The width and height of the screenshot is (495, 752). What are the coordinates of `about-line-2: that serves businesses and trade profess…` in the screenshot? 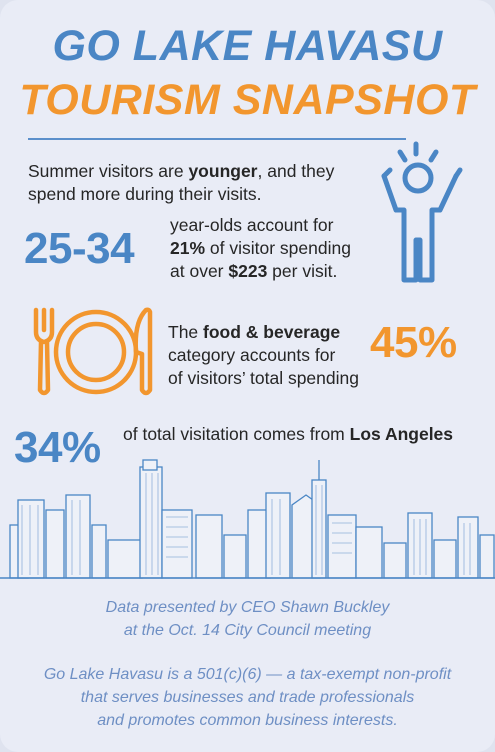 It's located at (247, 697).